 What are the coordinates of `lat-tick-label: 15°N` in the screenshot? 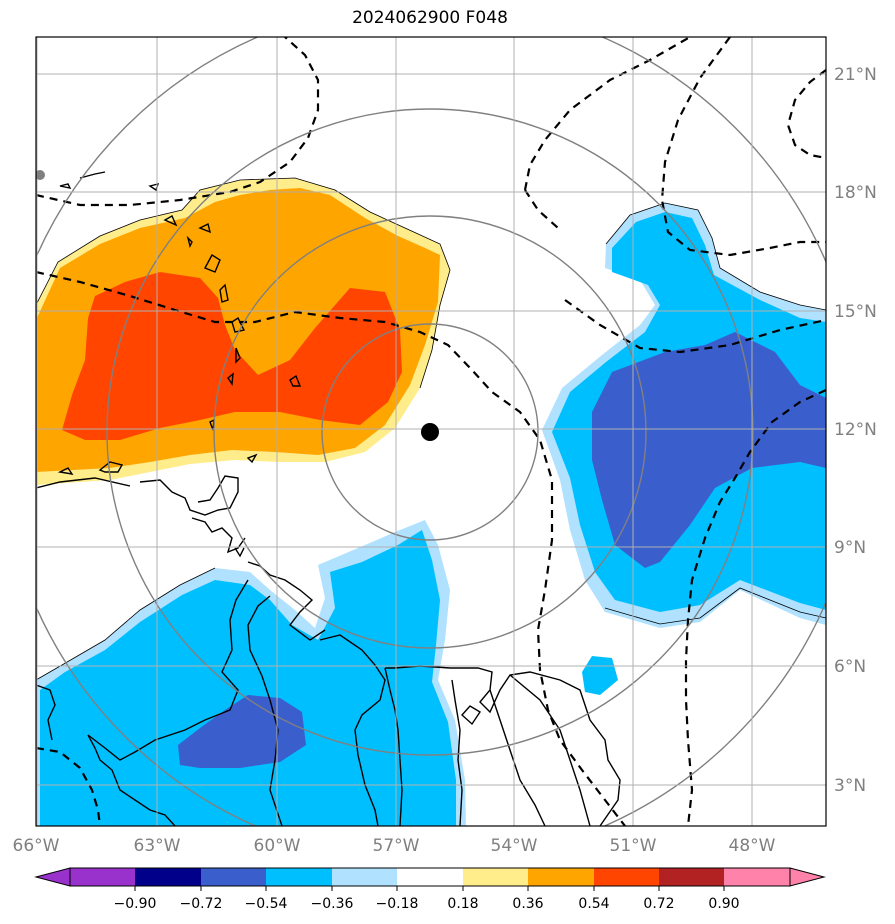 It's located at (855, 312).